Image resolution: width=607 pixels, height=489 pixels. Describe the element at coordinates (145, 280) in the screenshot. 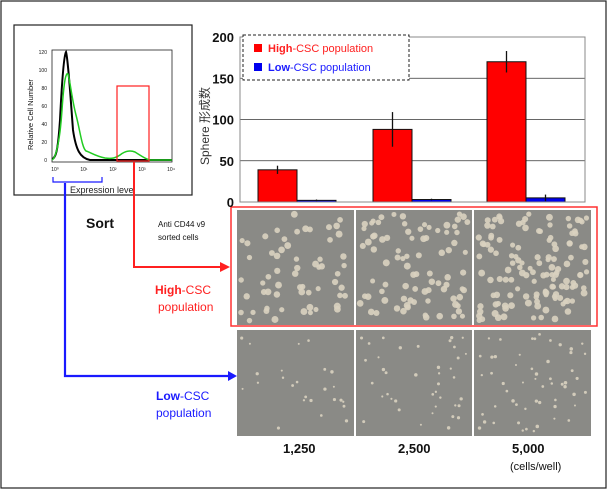

I see `low-sort-arrow` at that location.